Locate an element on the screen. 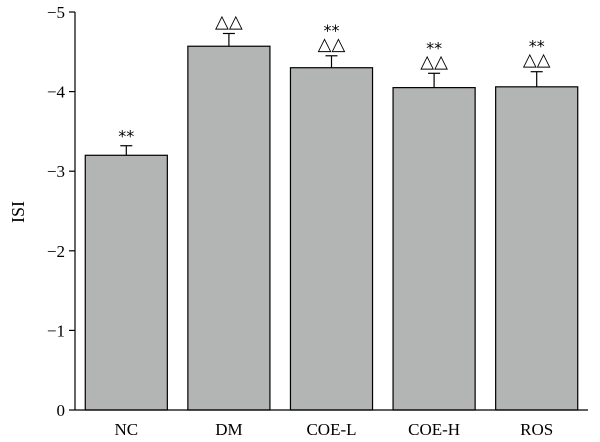 The height and width of the screenshot is (442, 600). x-category-label: NC is located at coordinates (126, 429).